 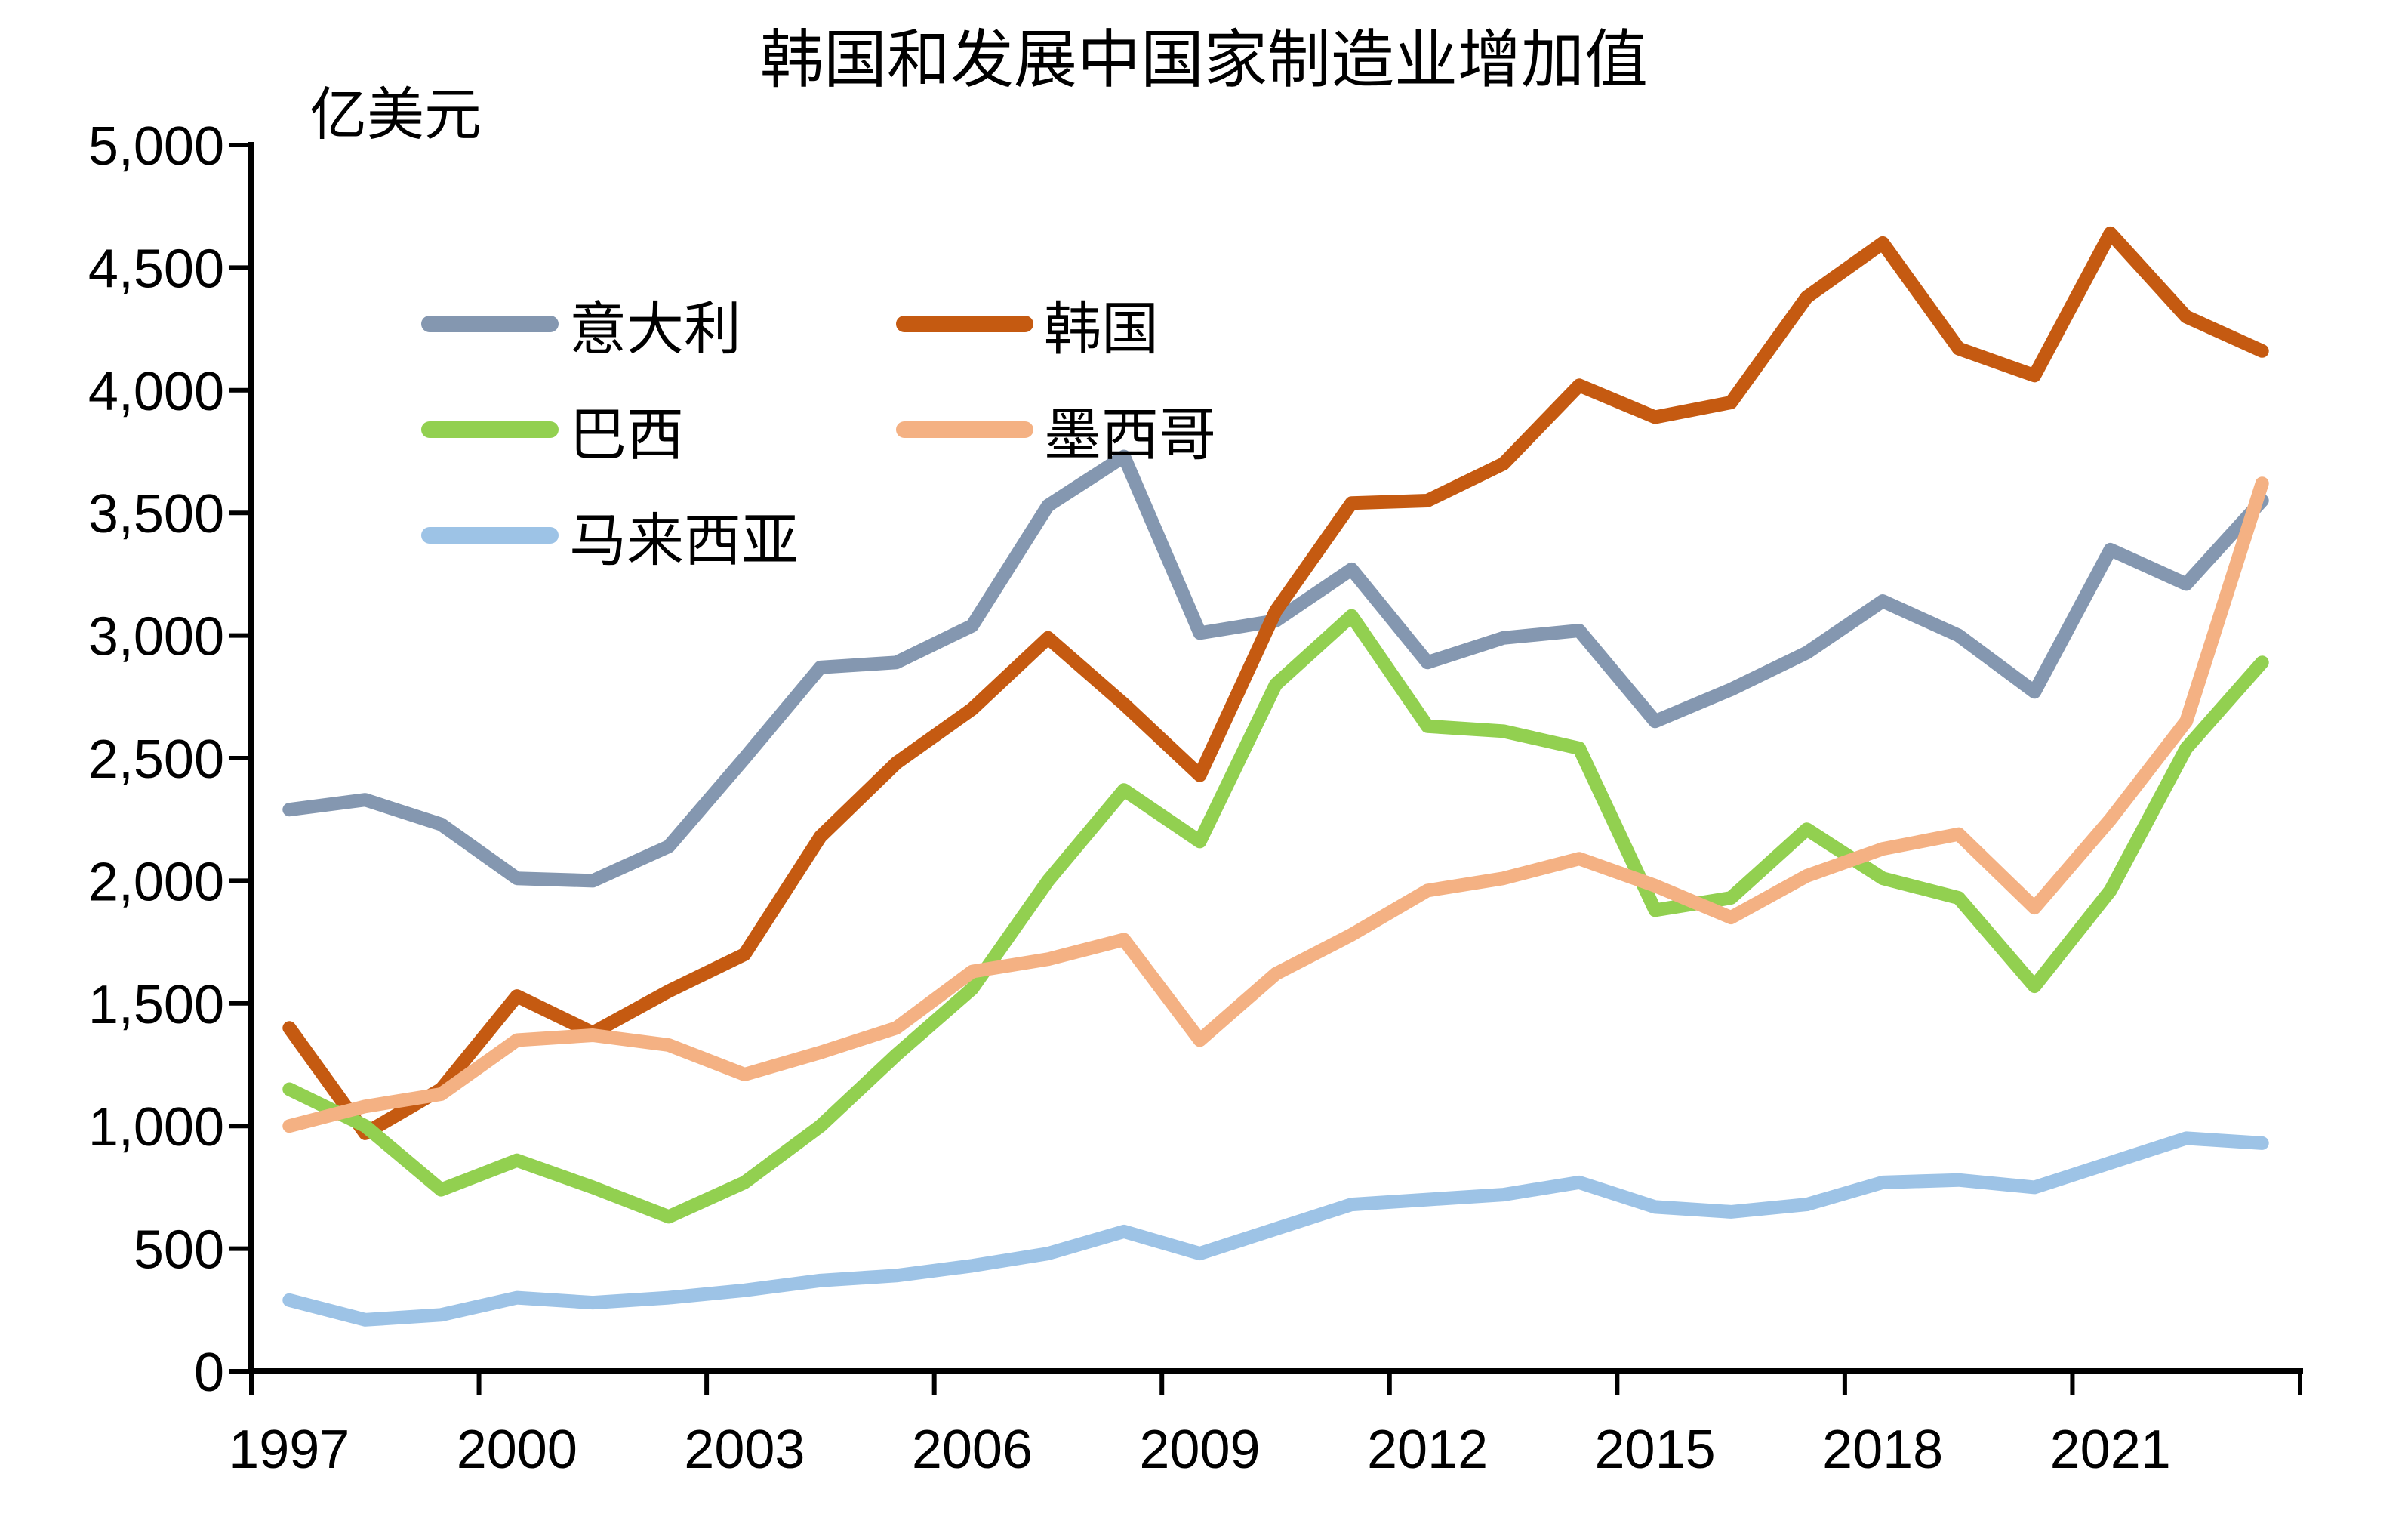 I want to click on legend-item-malaysia: 马来西亚, so click(x=610, y=537).